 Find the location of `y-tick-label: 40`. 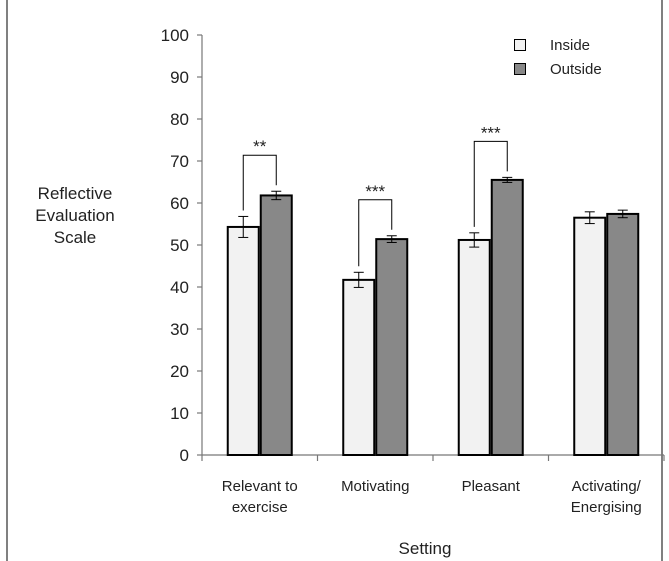

y-tick-label: 40 is located at coordinates (179, 287).